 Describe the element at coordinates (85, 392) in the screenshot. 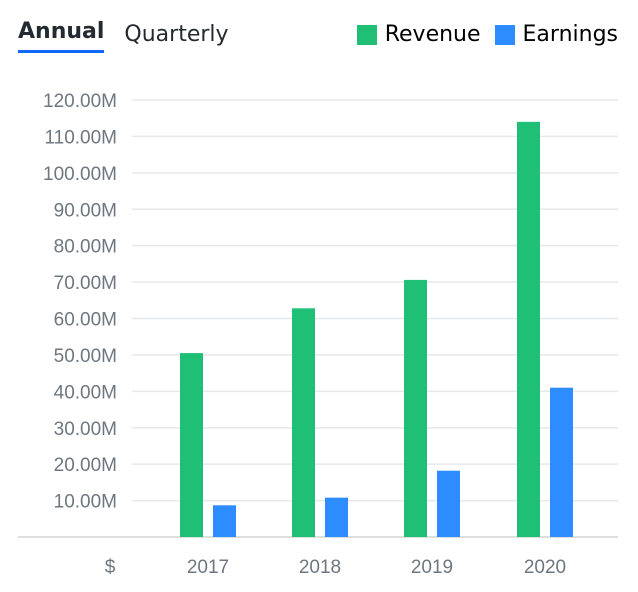

I see `y-tick-label: 40.00M` at that location.